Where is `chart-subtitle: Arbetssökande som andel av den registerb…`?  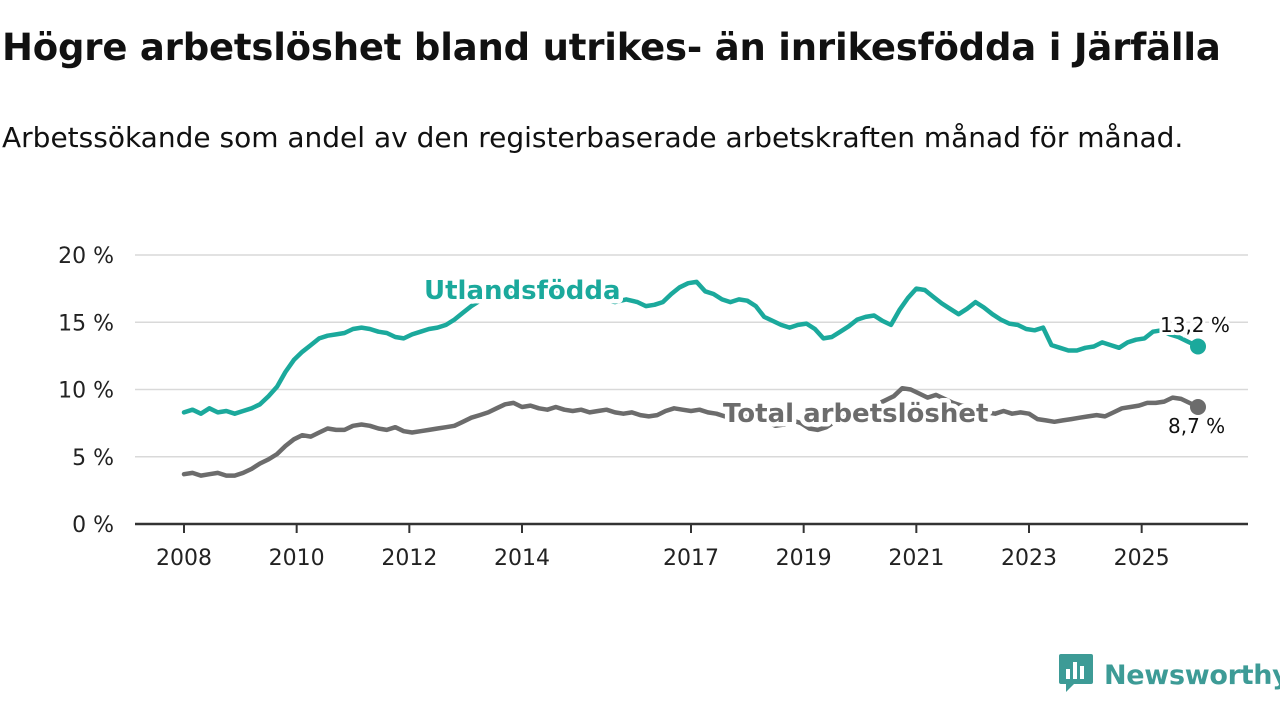 chart-subtitle: Arbetssökande som andel av den registerb… is located at coordinates (593, 137).